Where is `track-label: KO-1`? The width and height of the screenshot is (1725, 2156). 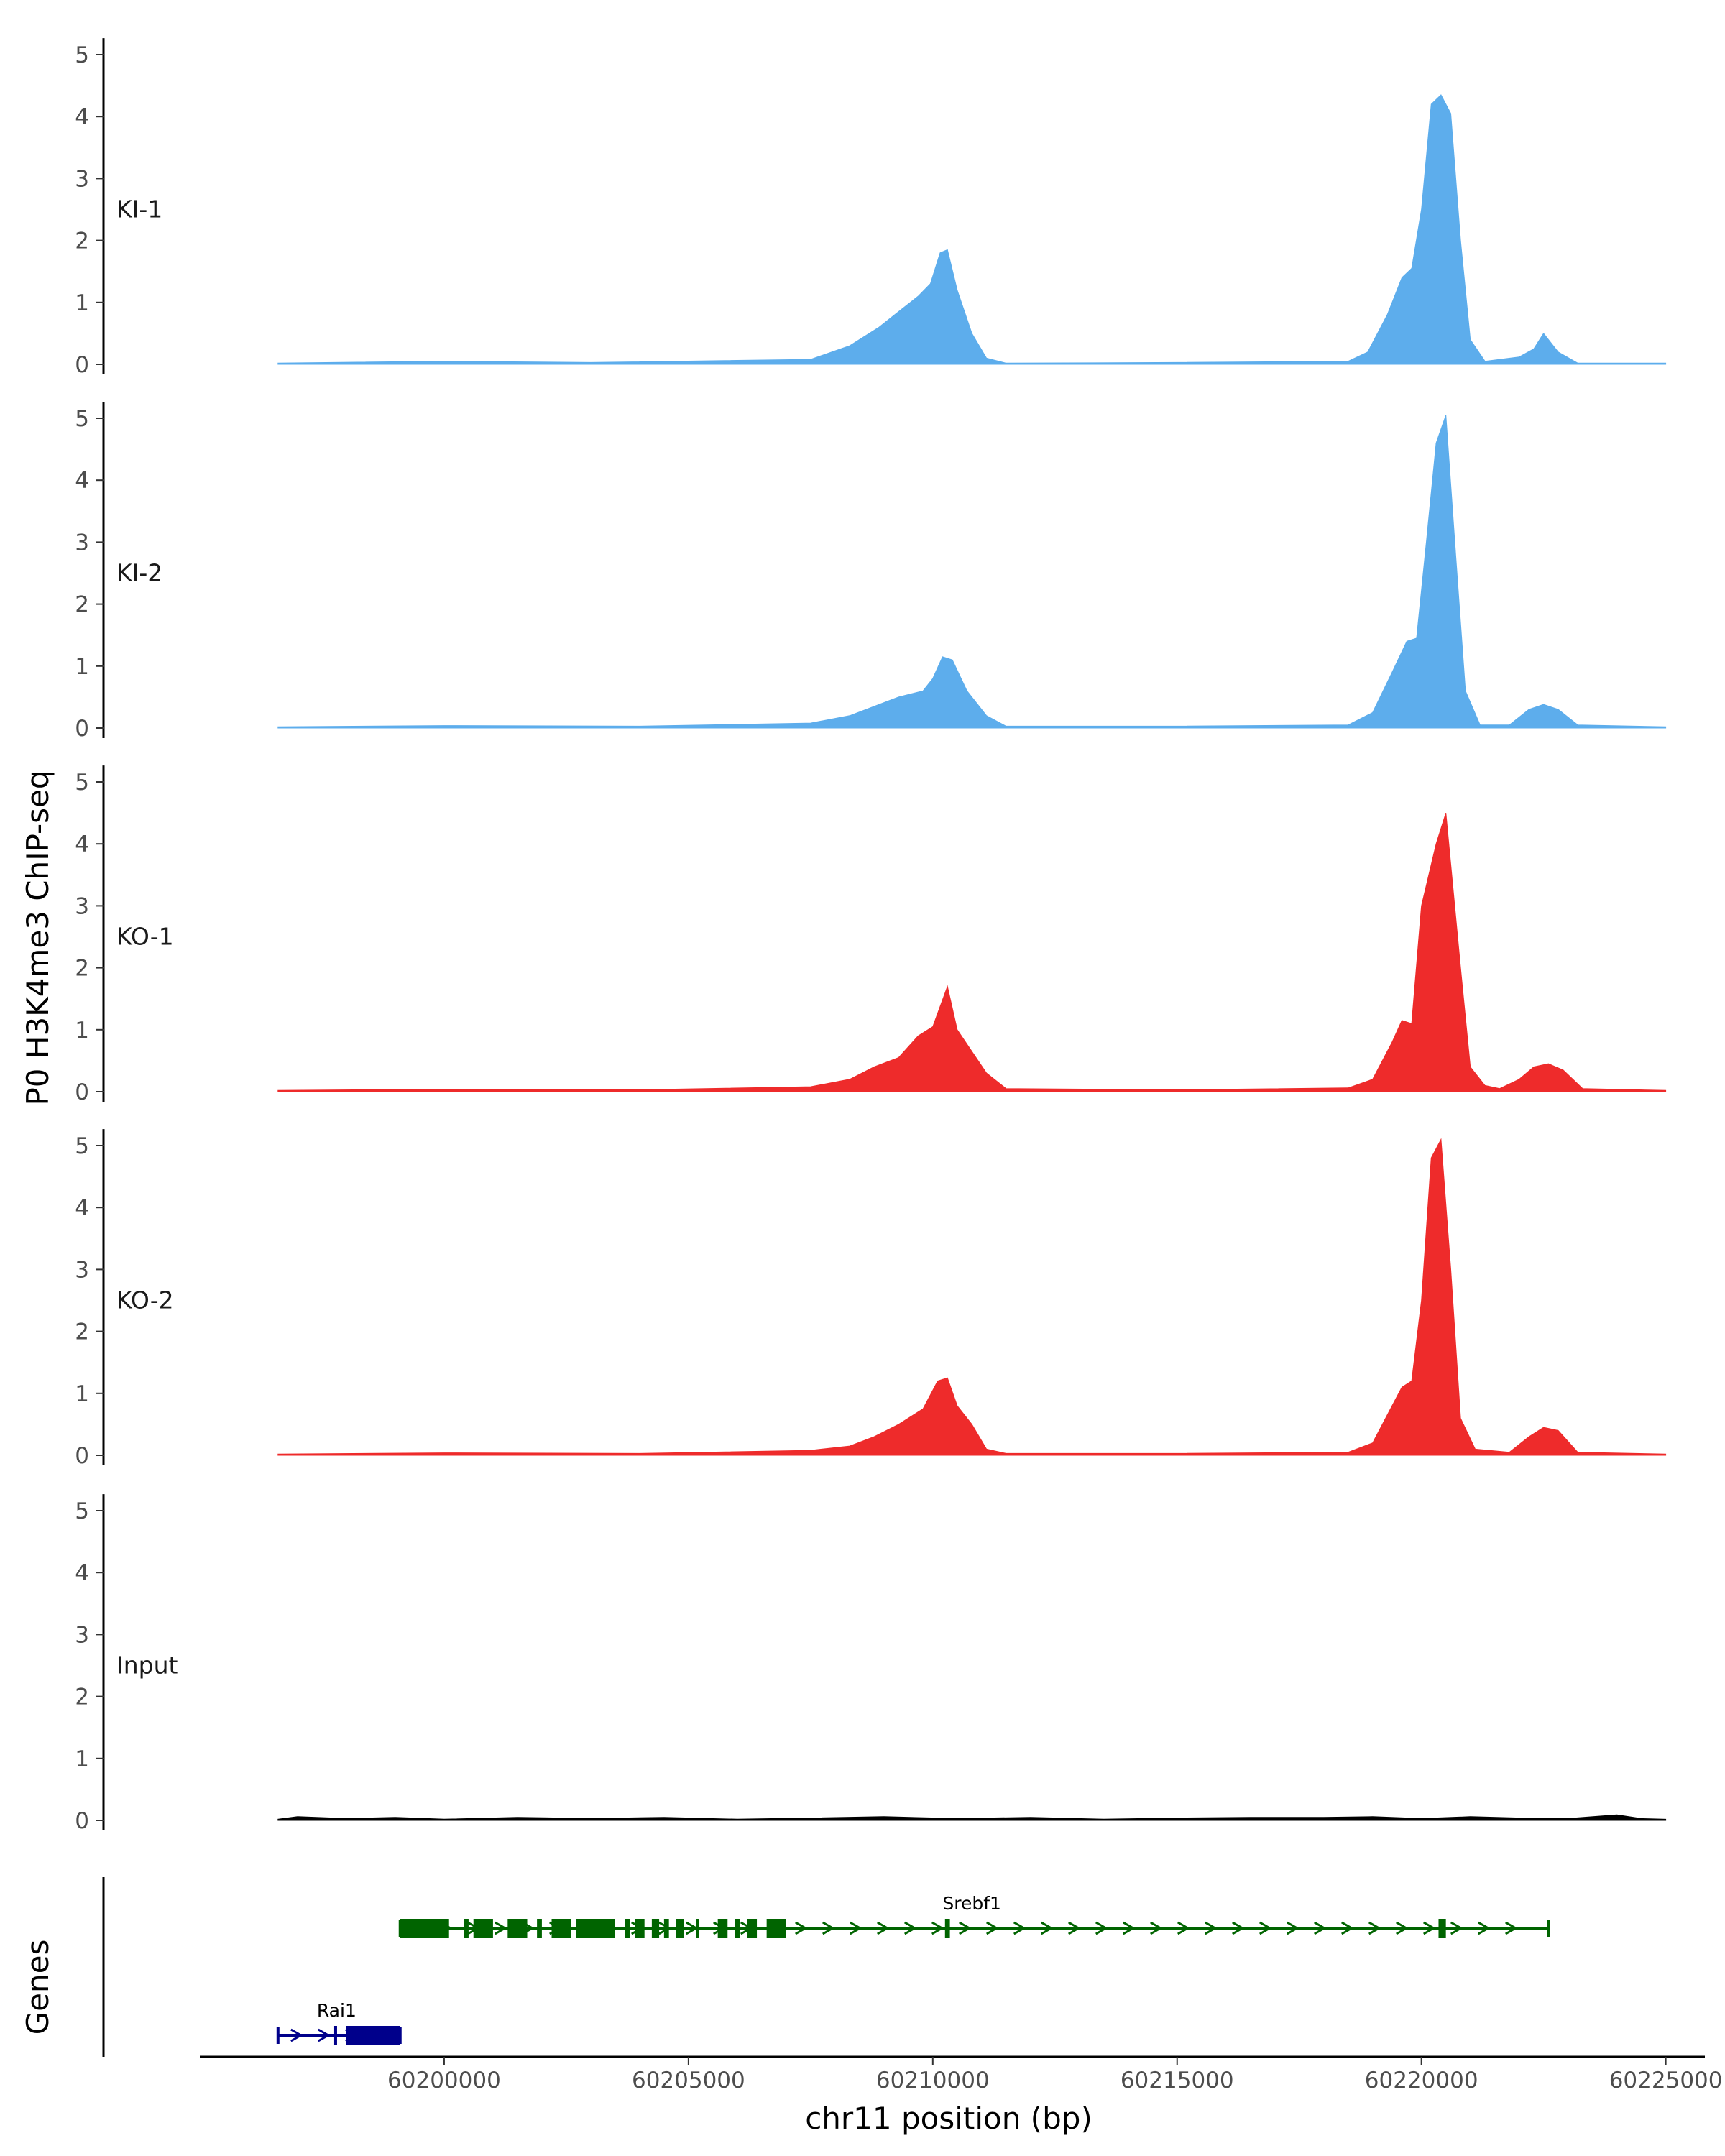 track-label: KO-1 is located at coordinates (145, 937).